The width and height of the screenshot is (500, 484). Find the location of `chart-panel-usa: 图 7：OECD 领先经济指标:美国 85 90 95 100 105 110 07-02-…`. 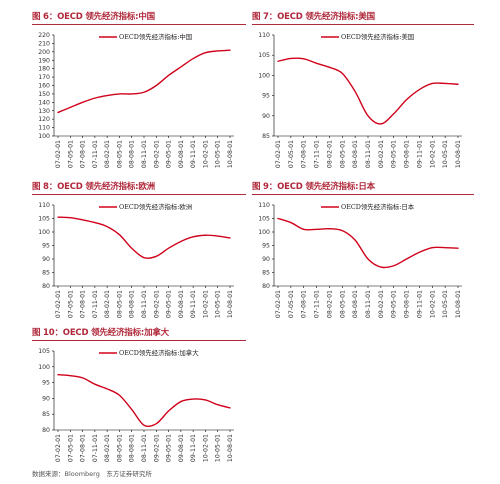

chart-panel-usa: 图 7：OECD 领先经济指标:美国 85 90 95 100 105 110 07-02-… is located at coordinates (363, 90).